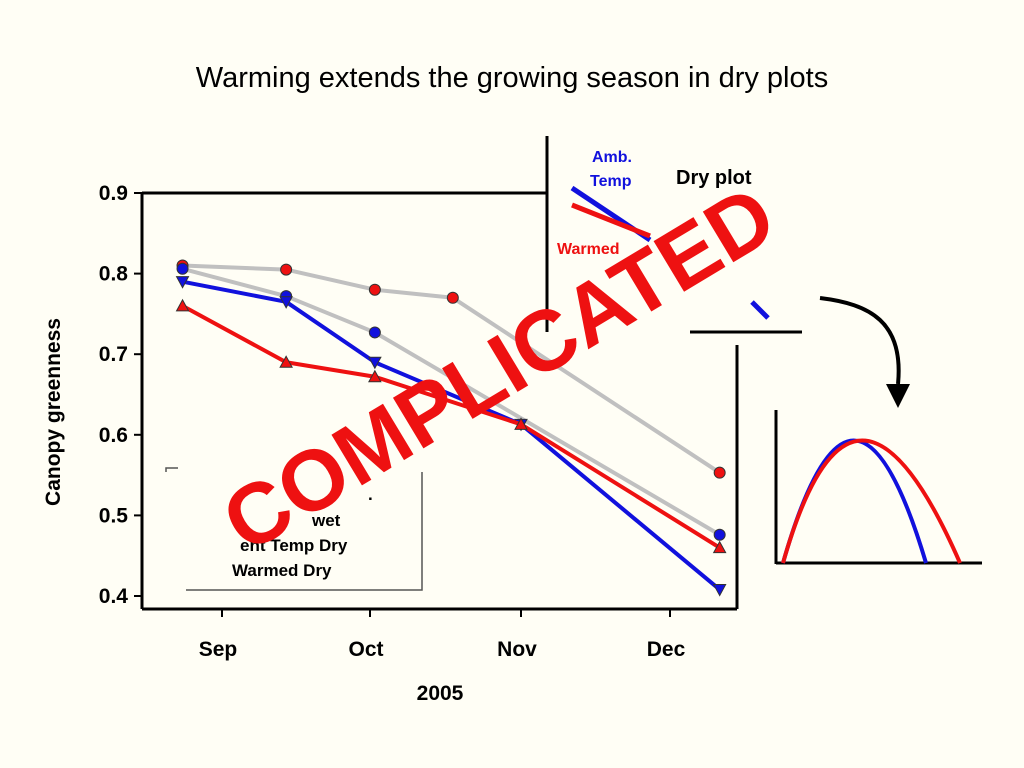 The image size is (1024, 768). What do you see at coordinates (120, 395) in the screenshot?
I see `y-axis-ticks: 0.4 0.5 0.6 0.7 0.8 0.9` at bounding box center [120, 395].